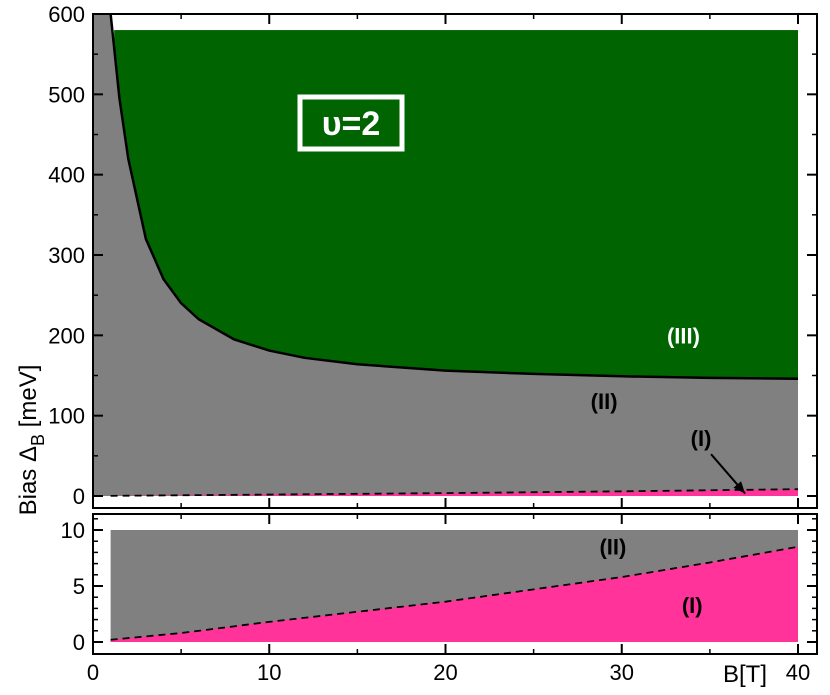 This screenshot has height=695, width=830. What do you see at coordinates (798, 672) in the screenshot?
I see `x-tick-label: 40` at bounding box center [798, 672].